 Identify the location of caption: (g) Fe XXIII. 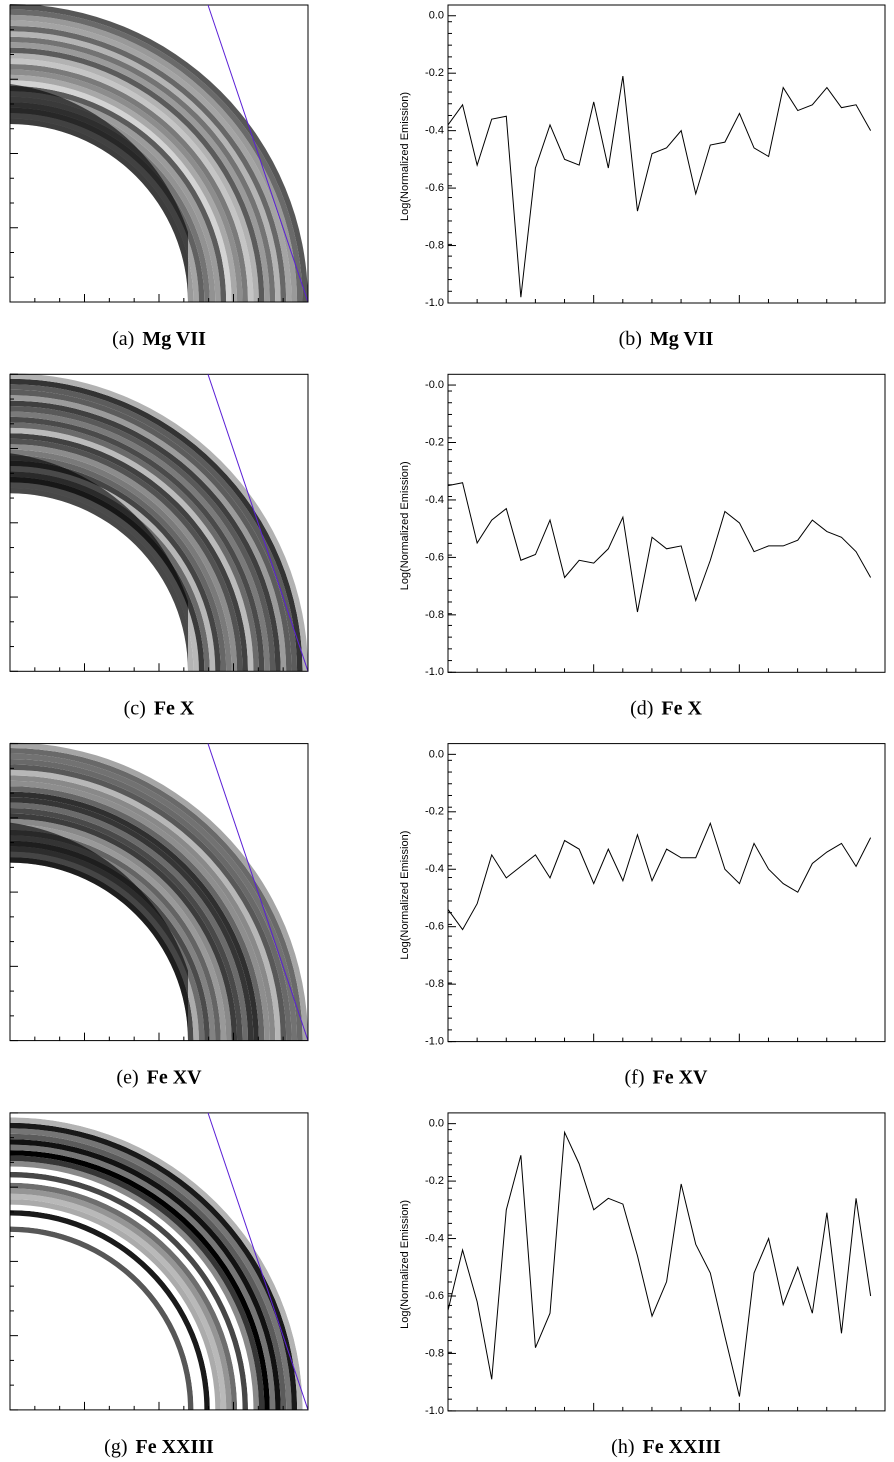
(159, 1447).